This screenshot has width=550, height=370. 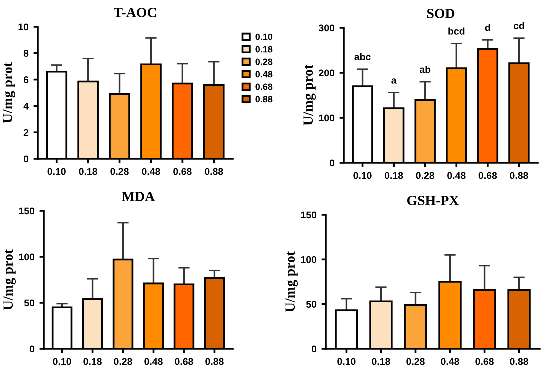 I want to click on y-tick-label: 300, so click(x=326, y=28).